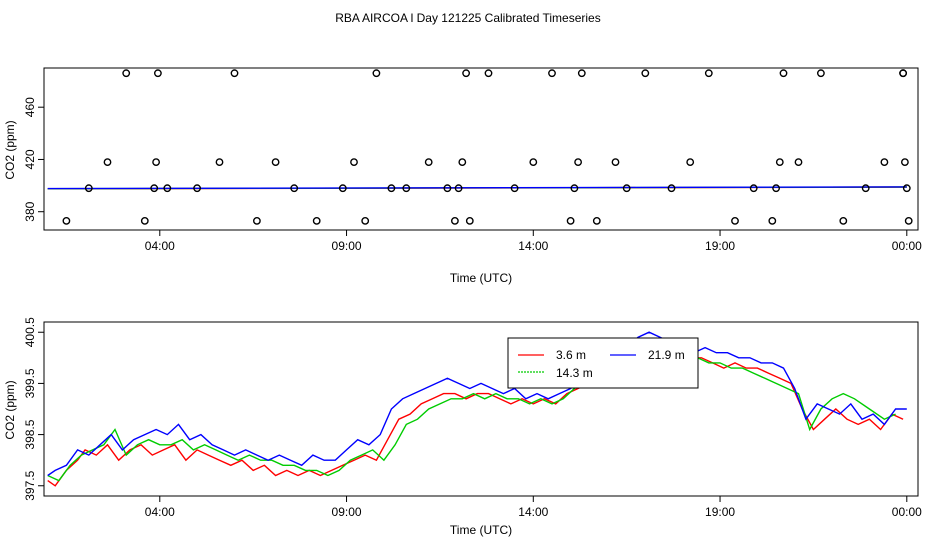  Describe the element at coordinates (30, 434) in the screenshot. I see `y-tick-label: 398.5` at that location.